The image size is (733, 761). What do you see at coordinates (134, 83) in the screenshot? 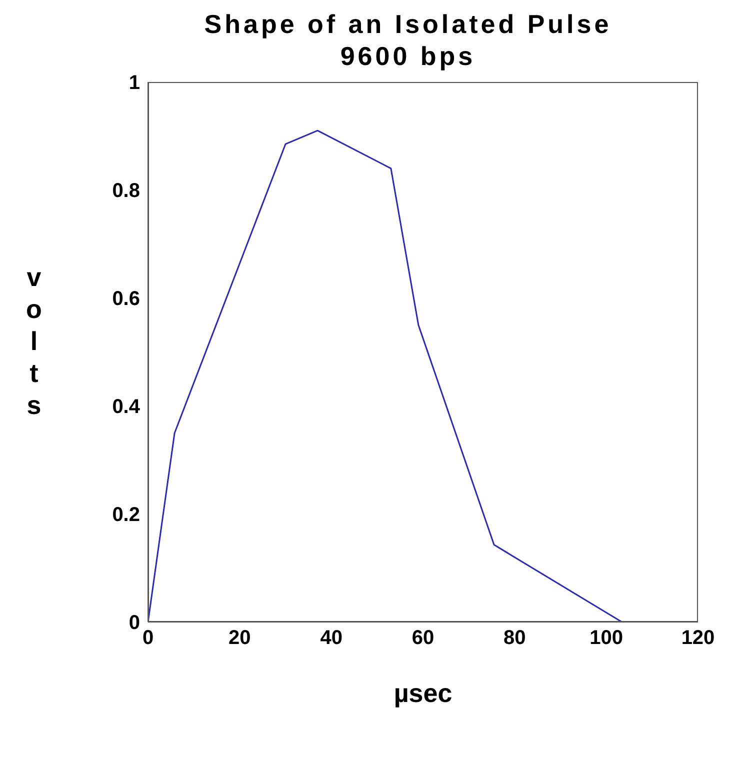
I see `y-tick-label: 1` at bounding box center [134, 83].